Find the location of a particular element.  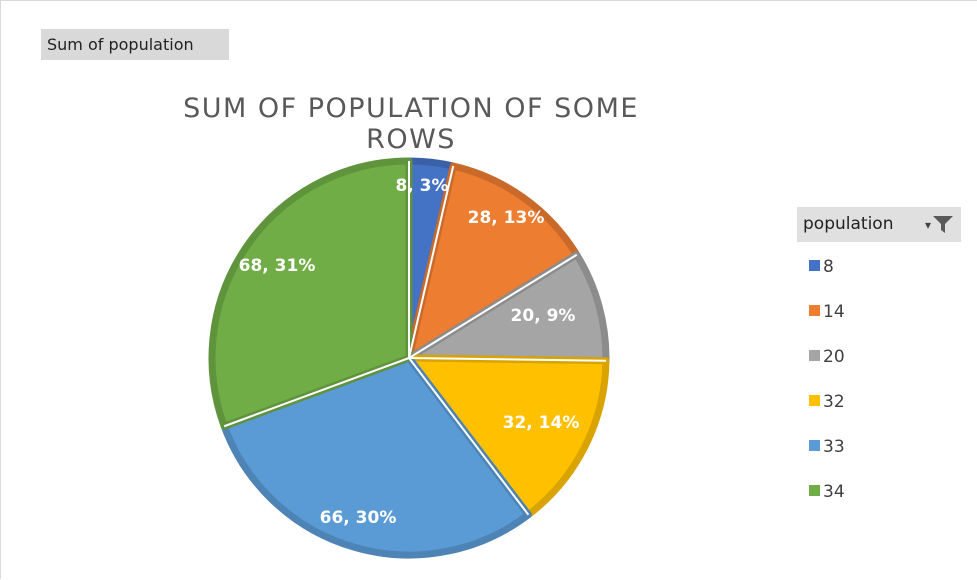

legend-label: 8 is located at coordinates (828, 267).